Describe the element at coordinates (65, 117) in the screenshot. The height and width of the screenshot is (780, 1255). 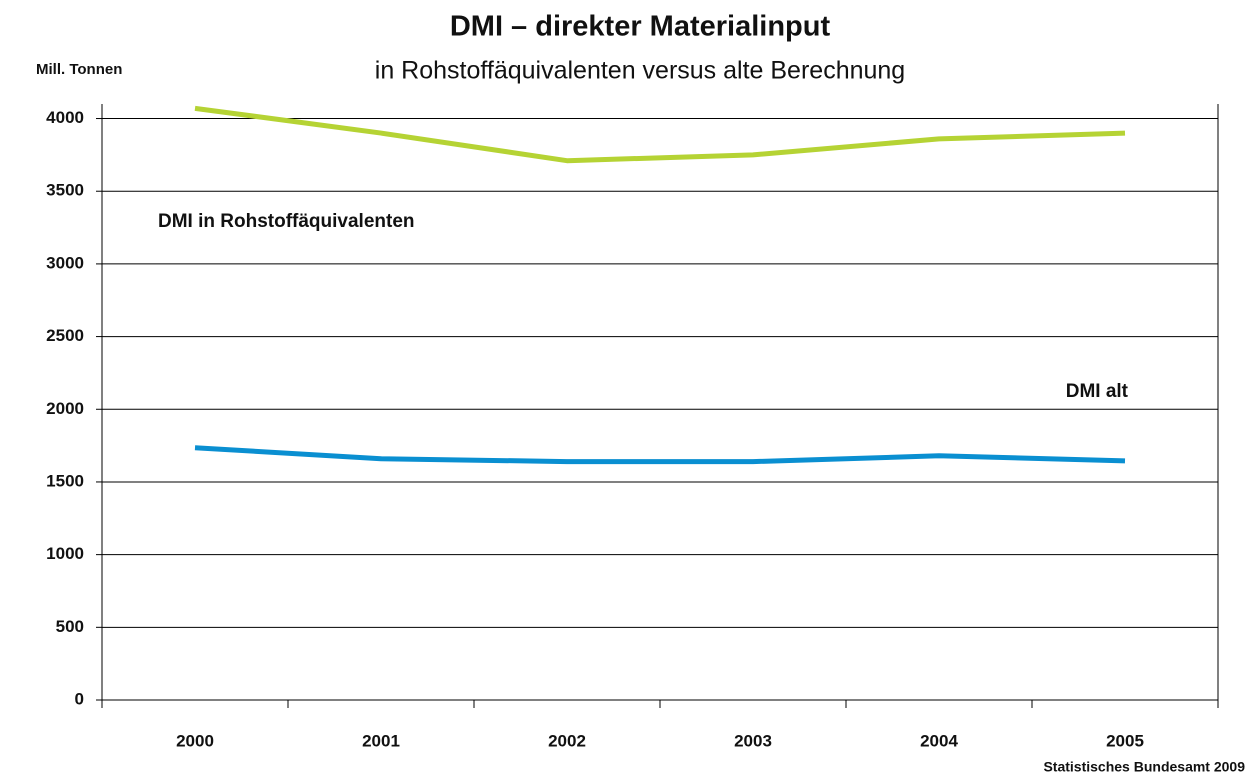
I see `y-tick-label: 4000` at that location.